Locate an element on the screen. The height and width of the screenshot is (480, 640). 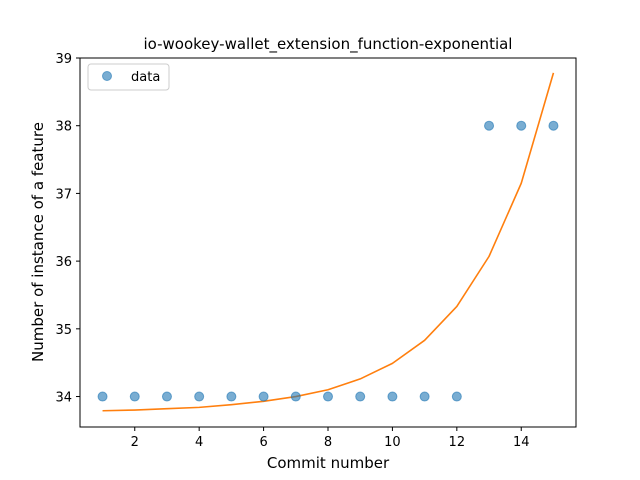
y-axis-label: Number of instance of a feature is located at coordinates (38, 242).